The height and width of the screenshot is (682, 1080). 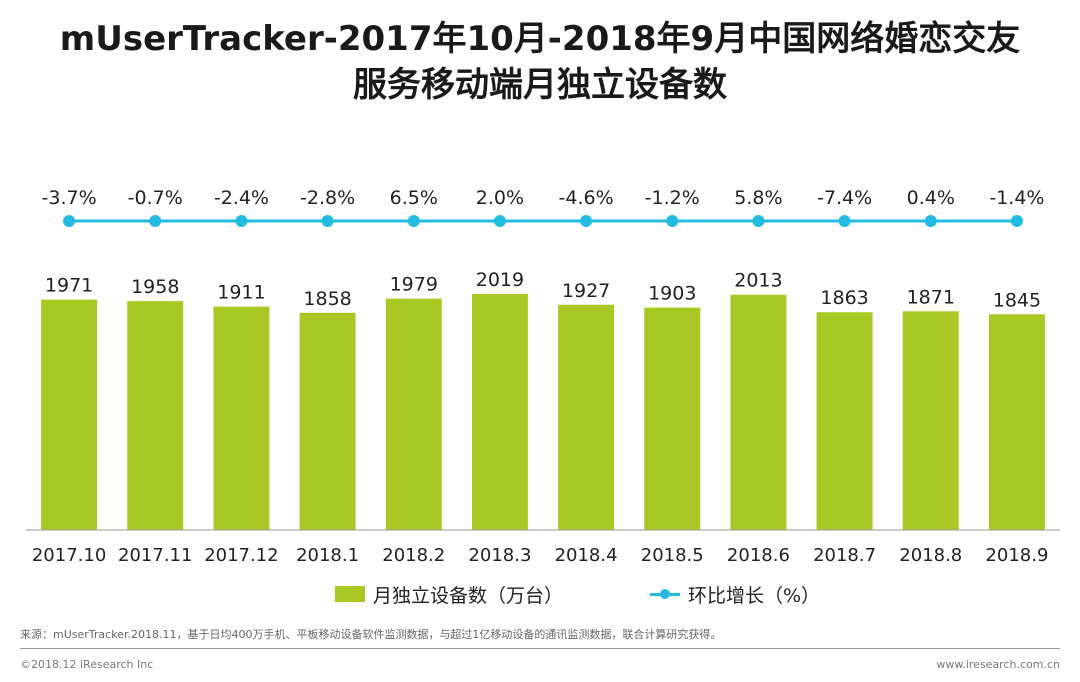 I want to click on legend-bar-label: 月独立设备数（万台）, so click(x=468, y=595).